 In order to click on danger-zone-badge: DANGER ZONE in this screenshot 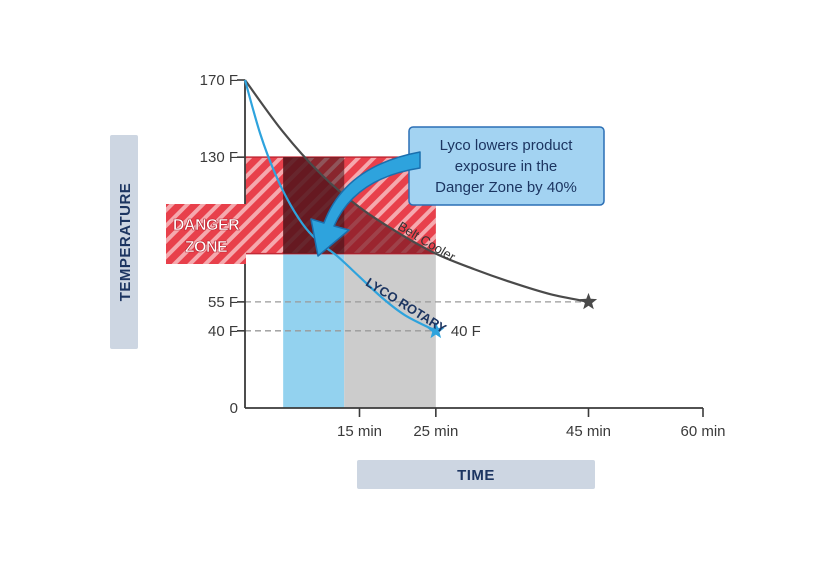, I will do `click(206, 234)`.